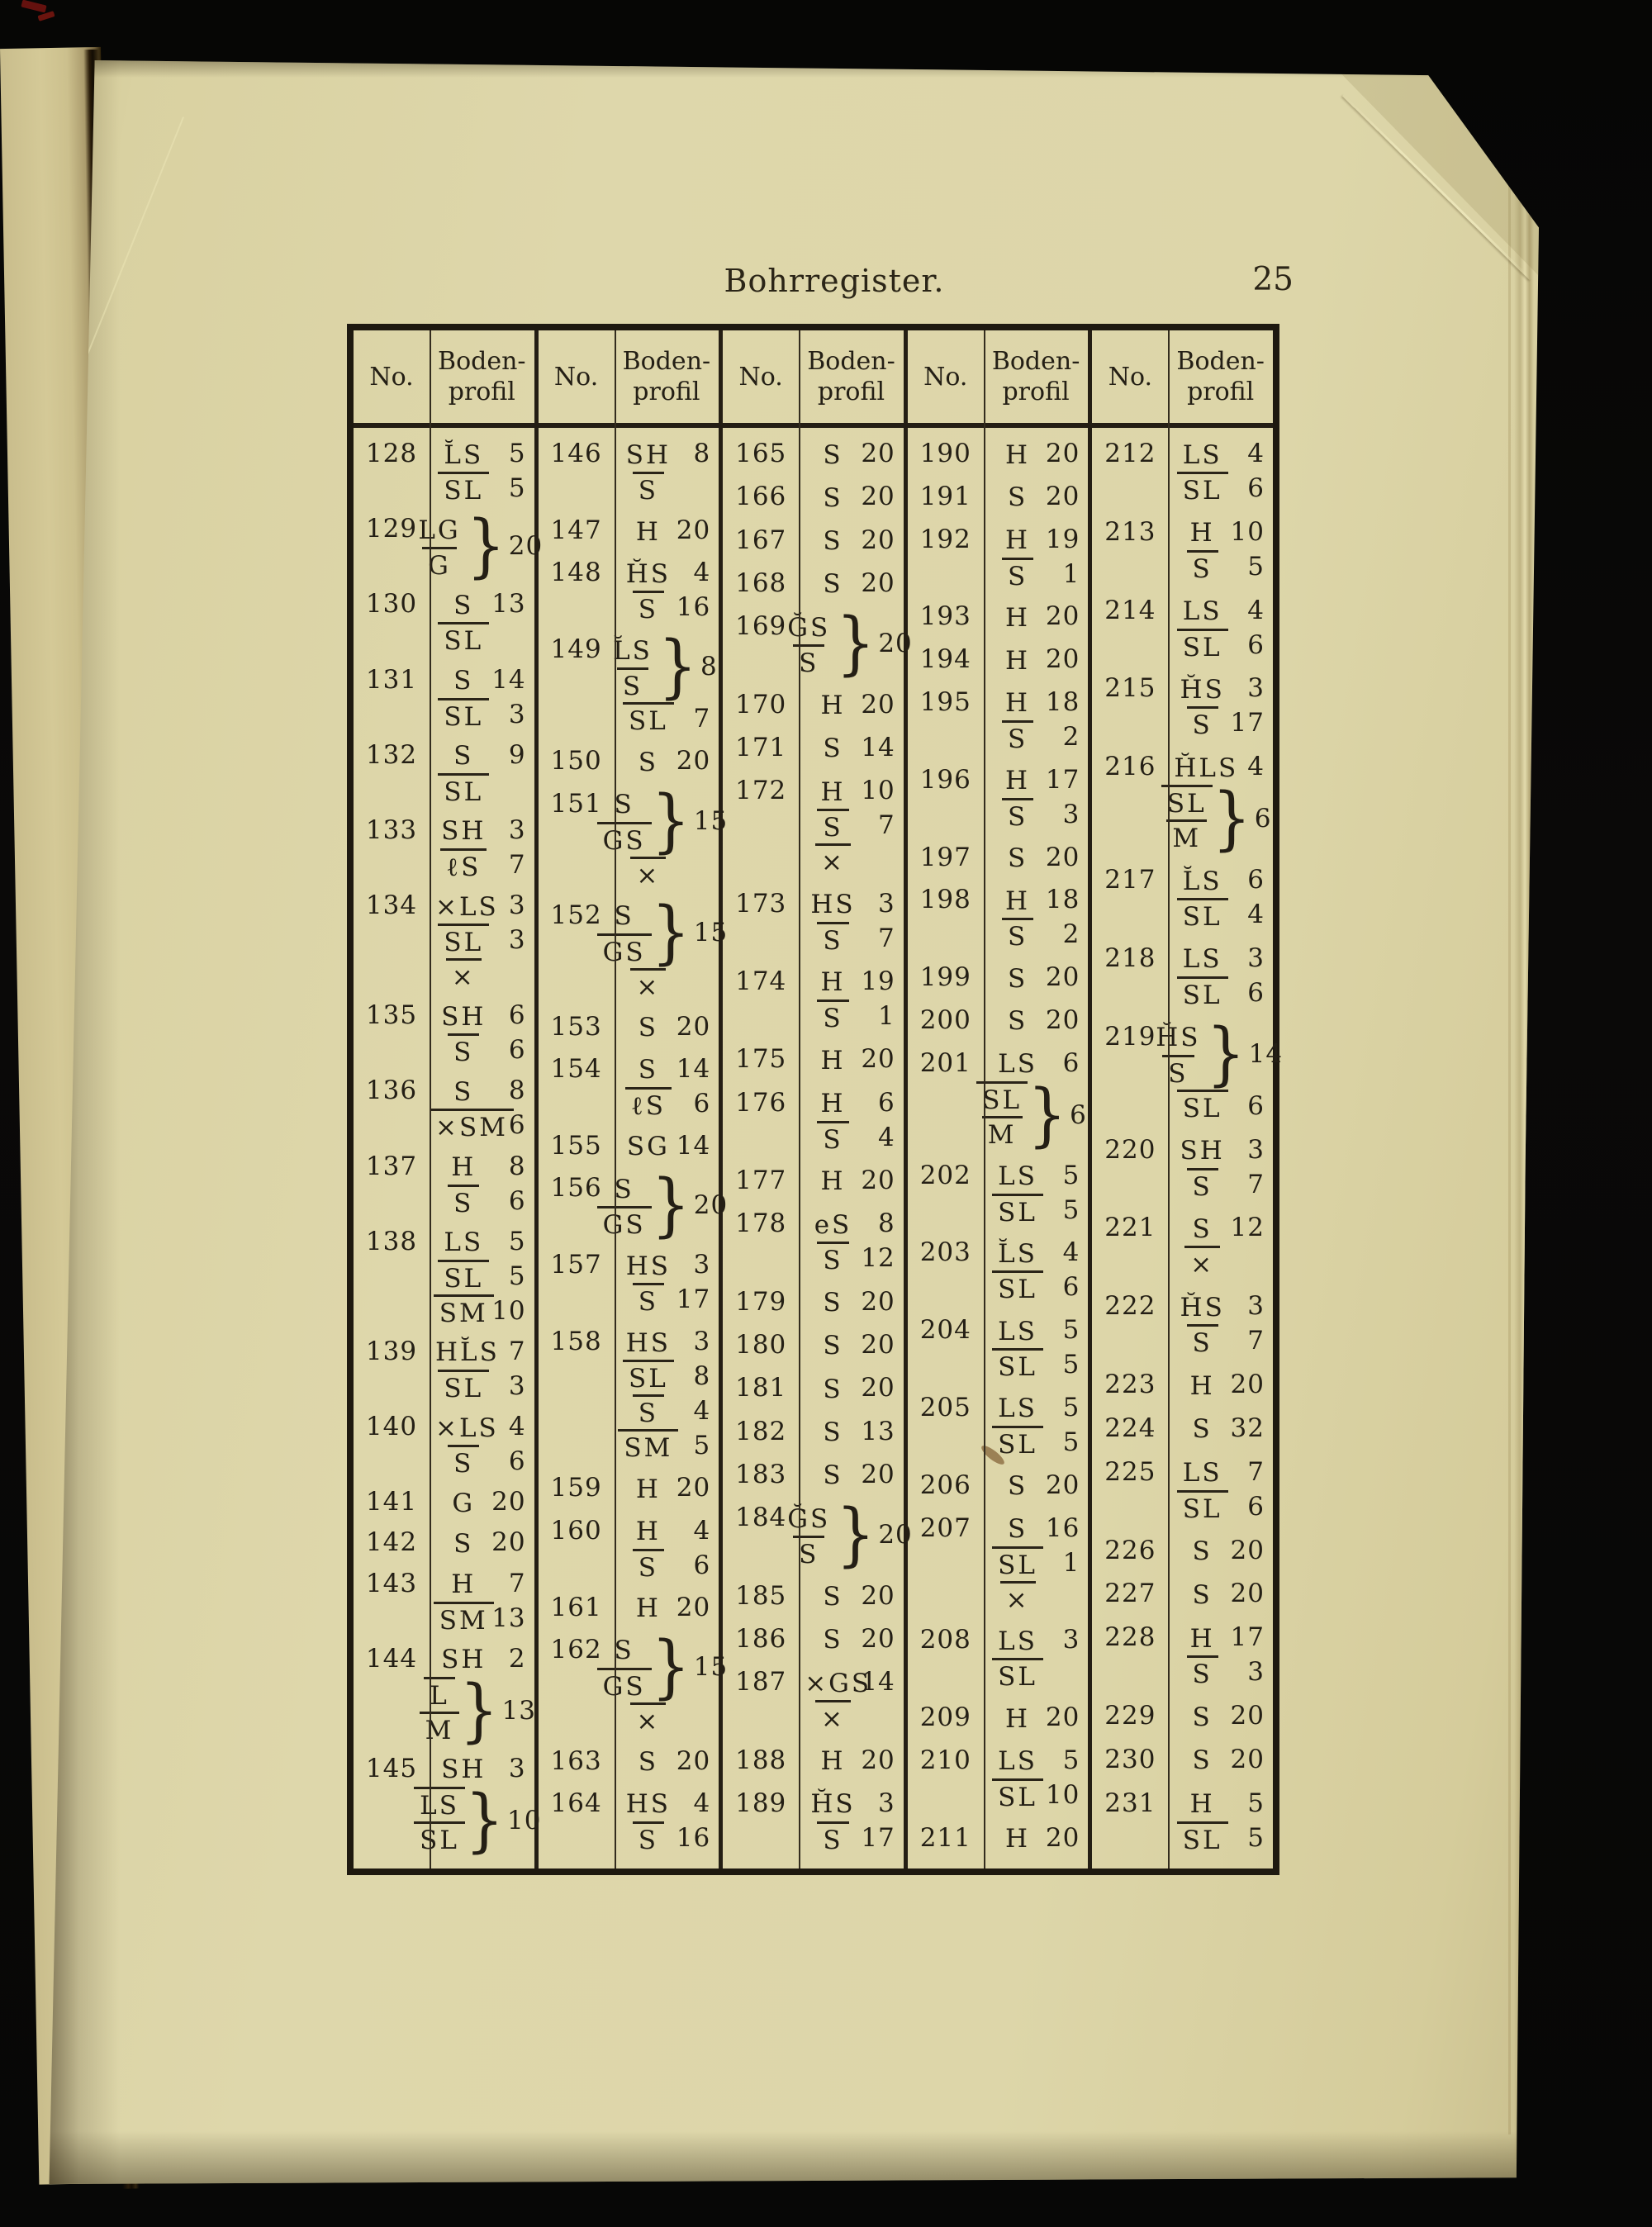 The image size is (1652, 2227). I want to click on profile-value: 14, so click(878, 747).